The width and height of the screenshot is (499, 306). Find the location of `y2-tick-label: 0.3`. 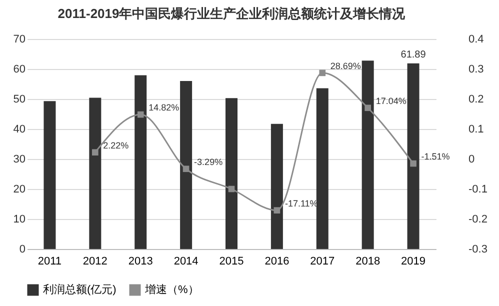

y2-tick-label: 0.3 is located at coordinates (476, 70).